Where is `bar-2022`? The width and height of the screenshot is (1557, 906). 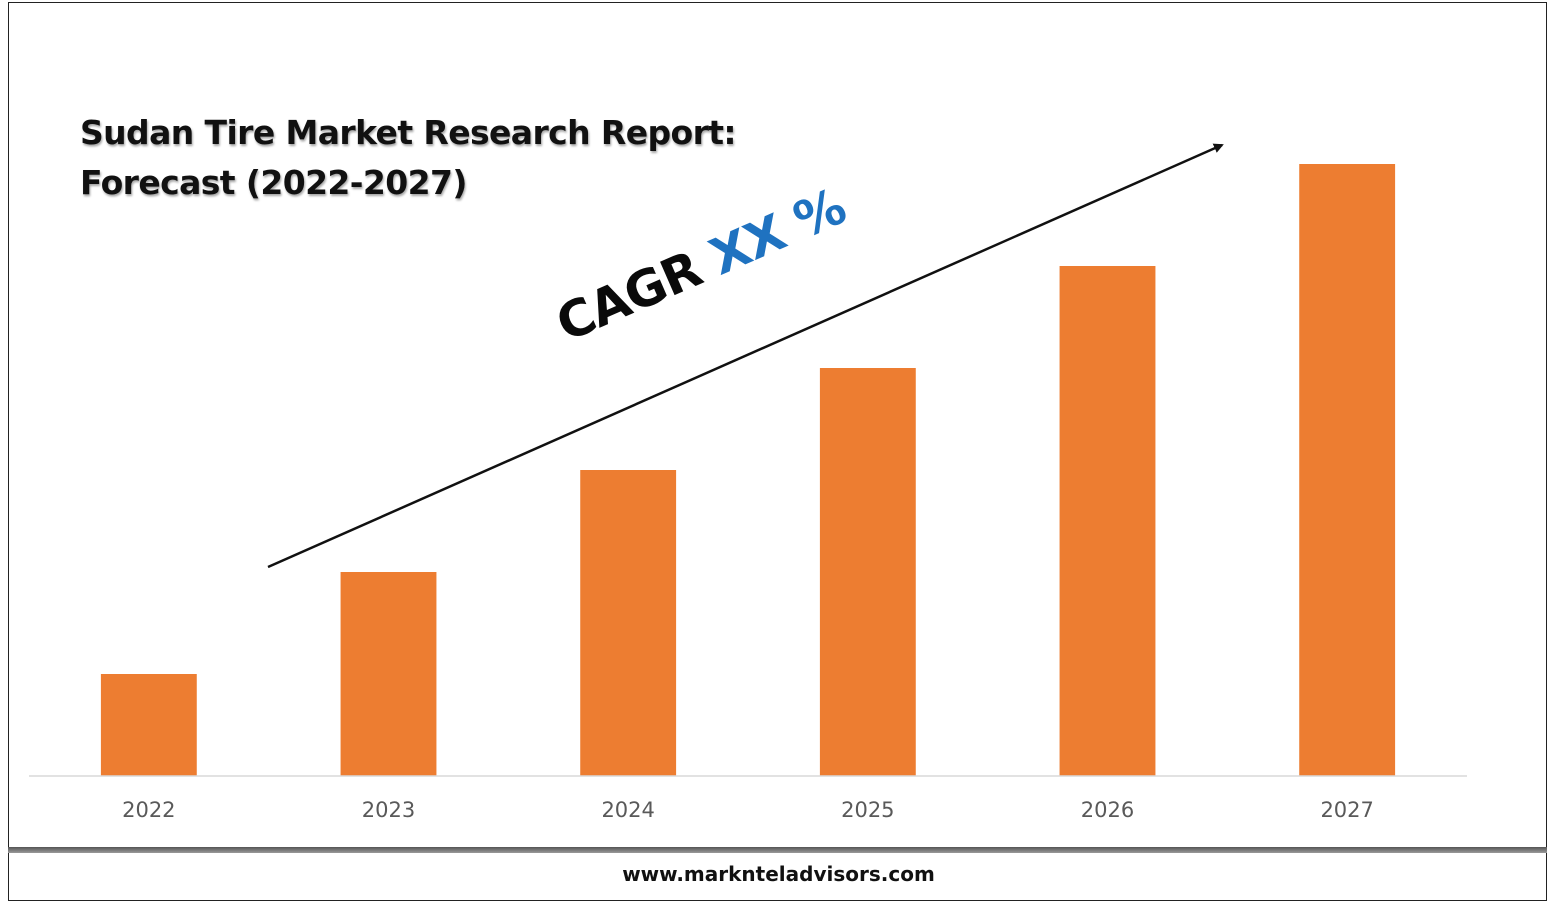 bar-2022 is located at coordinates (148, 725).